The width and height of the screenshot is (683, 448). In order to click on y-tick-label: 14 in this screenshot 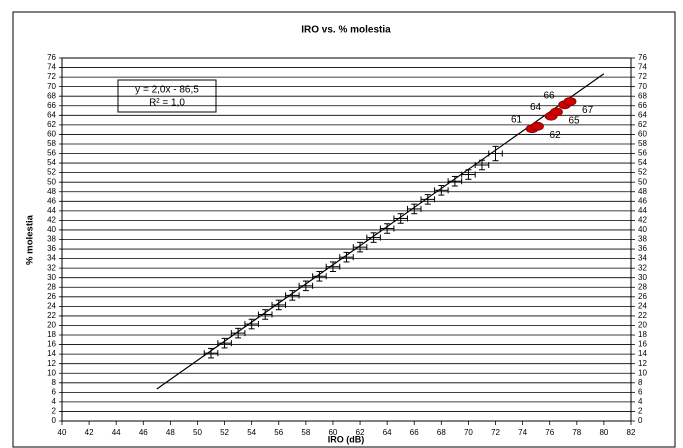, I will do `click(51, 353)`.